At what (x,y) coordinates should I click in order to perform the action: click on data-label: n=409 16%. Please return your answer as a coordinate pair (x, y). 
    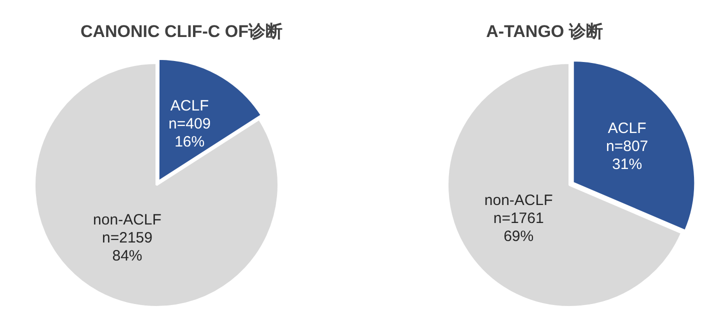
    Looking at the image, I should click on (189, 133).